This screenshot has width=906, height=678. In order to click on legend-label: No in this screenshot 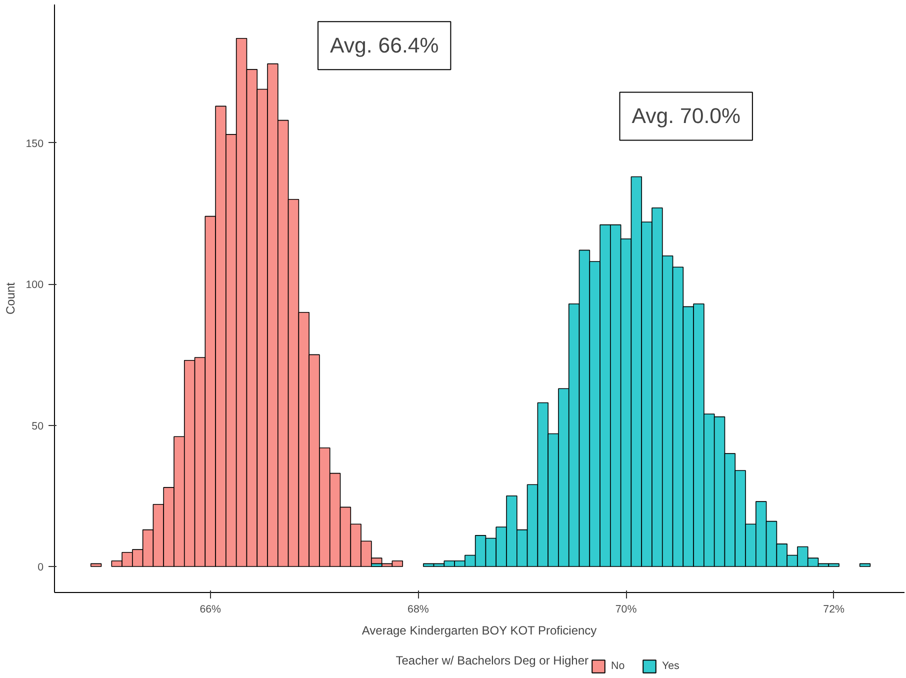, I will do `click(618, 666)`.